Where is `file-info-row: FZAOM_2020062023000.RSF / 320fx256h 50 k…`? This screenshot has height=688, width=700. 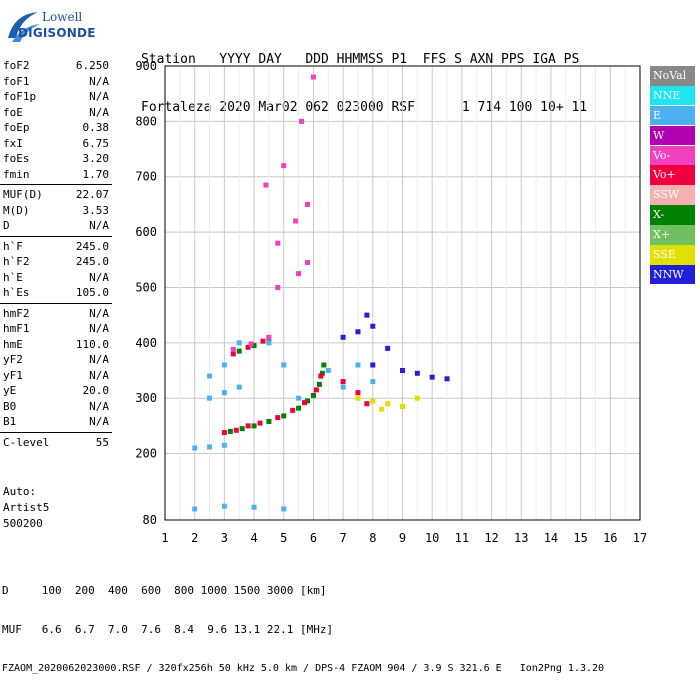 file-info-row: FZAOM_2020062023000.RSF / 320fx256h 50 k… is located at coordinates (303, 668).